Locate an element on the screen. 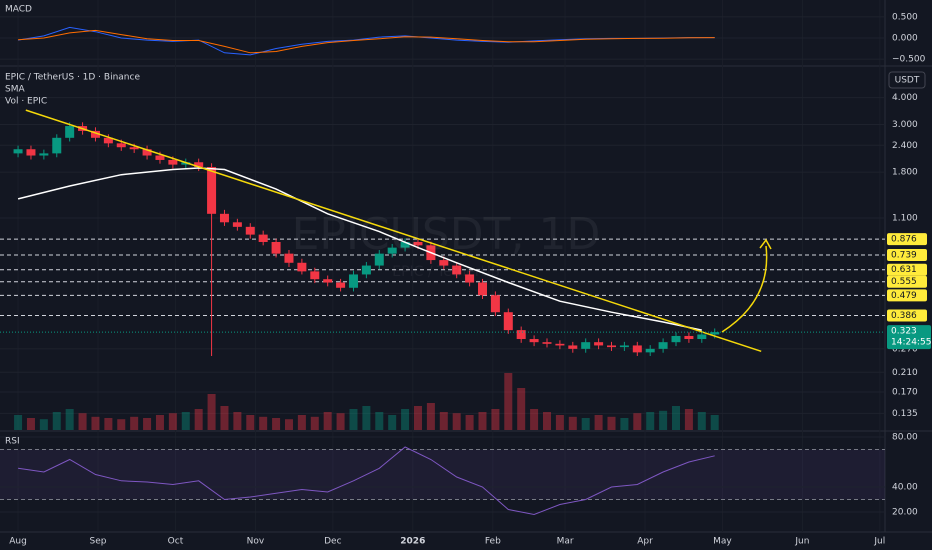  level-label: 0.876 is located at coordinates (904, 240).